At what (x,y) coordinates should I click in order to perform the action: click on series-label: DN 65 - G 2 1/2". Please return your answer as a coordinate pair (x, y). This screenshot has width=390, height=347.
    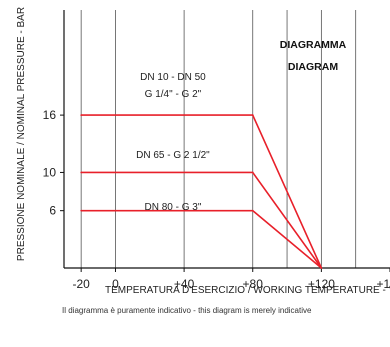
    Looking at the image, I should click on (173, 155).